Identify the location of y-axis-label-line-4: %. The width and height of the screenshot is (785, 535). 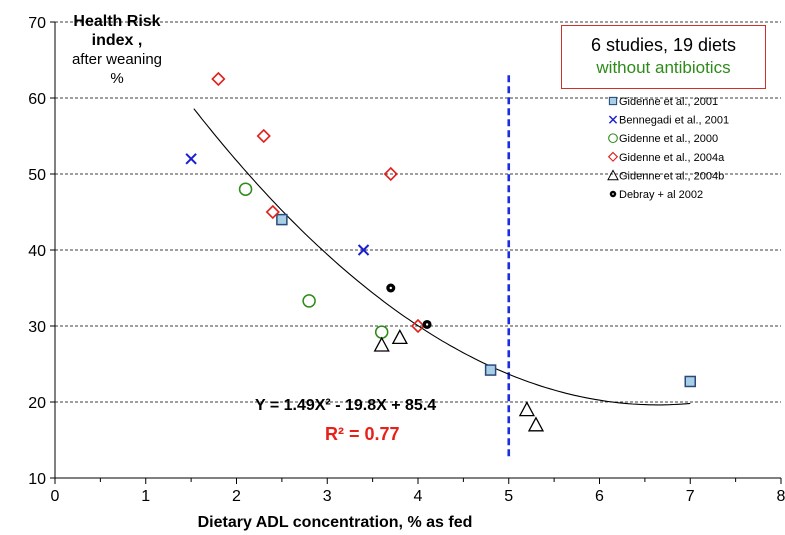
(117, 78).